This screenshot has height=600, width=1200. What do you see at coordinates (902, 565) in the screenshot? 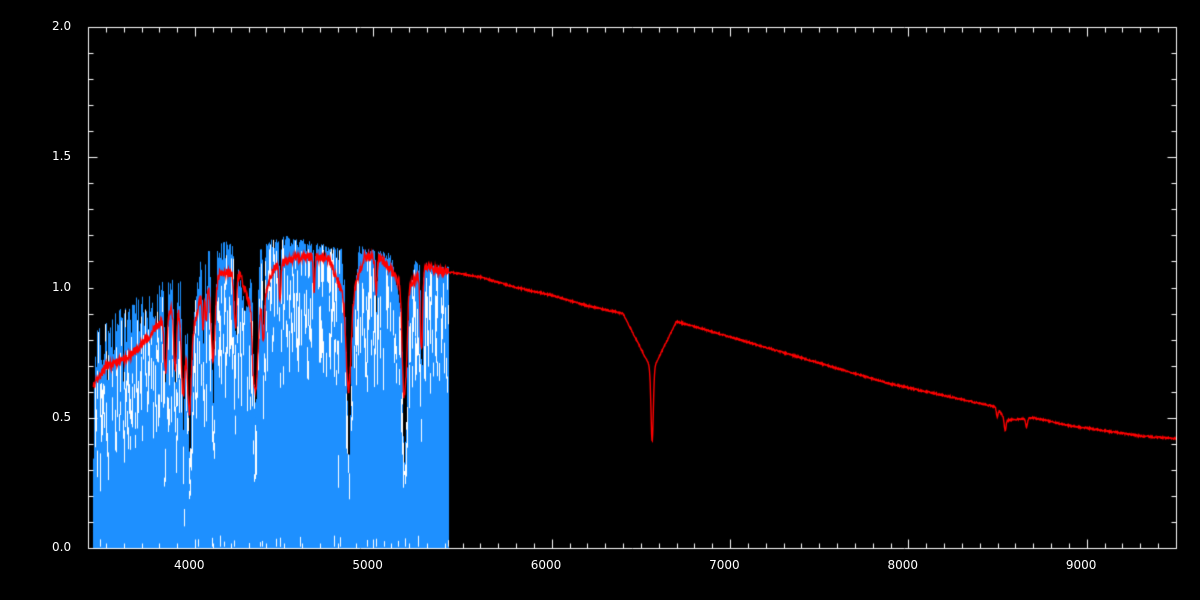
I see `x-tick-label: 8000` at bounding box center [902, 565].